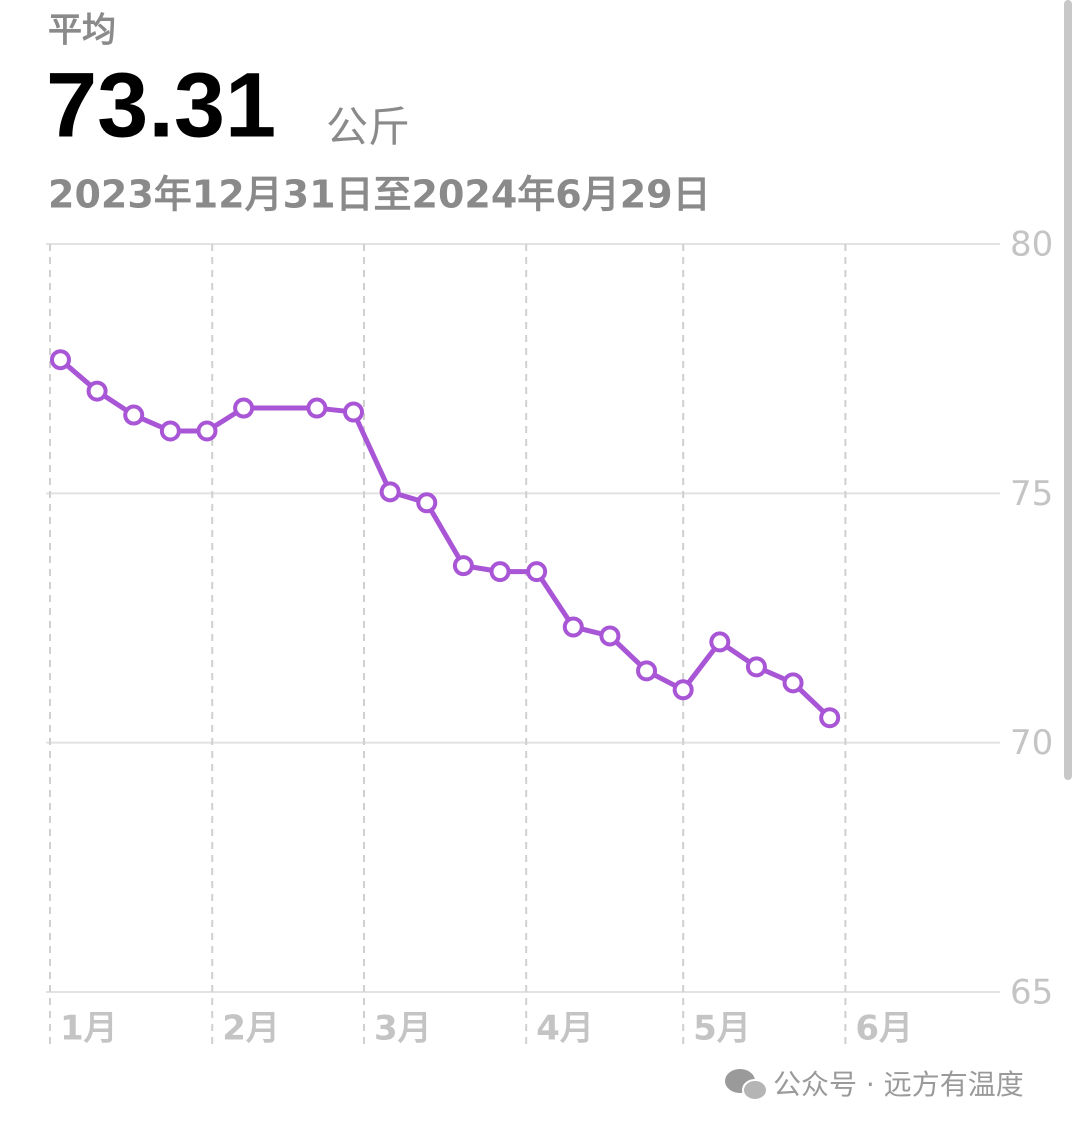  I want to click on scrollbar, so click(1068, 390).